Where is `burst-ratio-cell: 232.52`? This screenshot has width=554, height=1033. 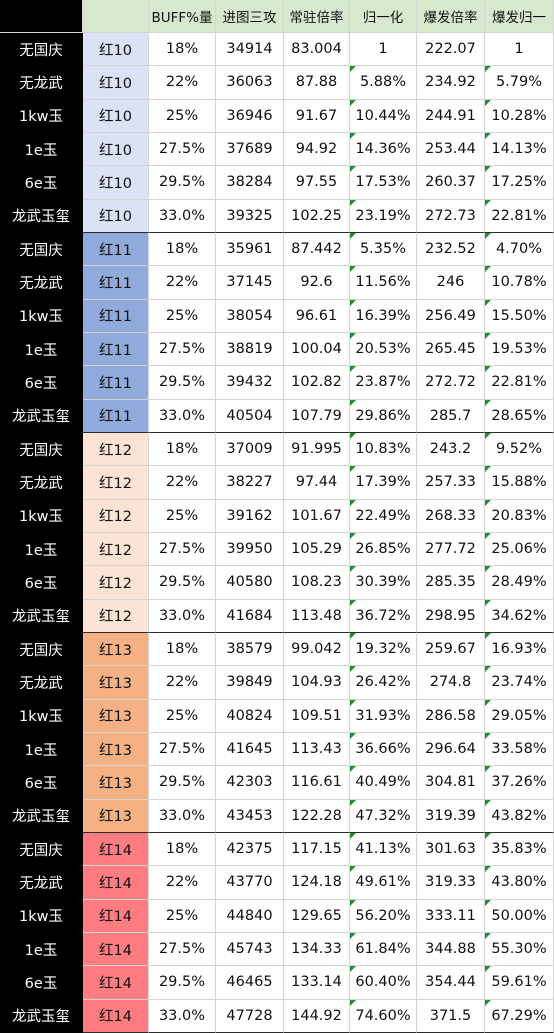
burst-ratio-cell: 232.52 is located at coordinates (451, 249).